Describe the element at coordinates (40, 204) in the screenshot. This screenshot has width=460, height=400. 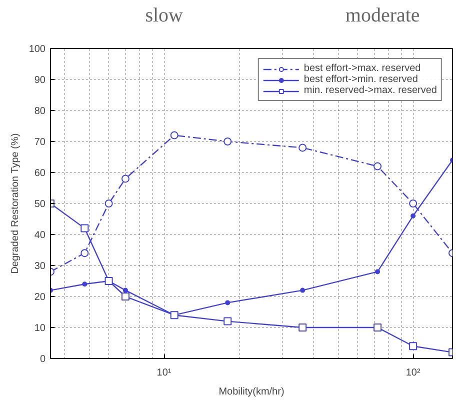
I see `y-tick-label: 50` at that location.